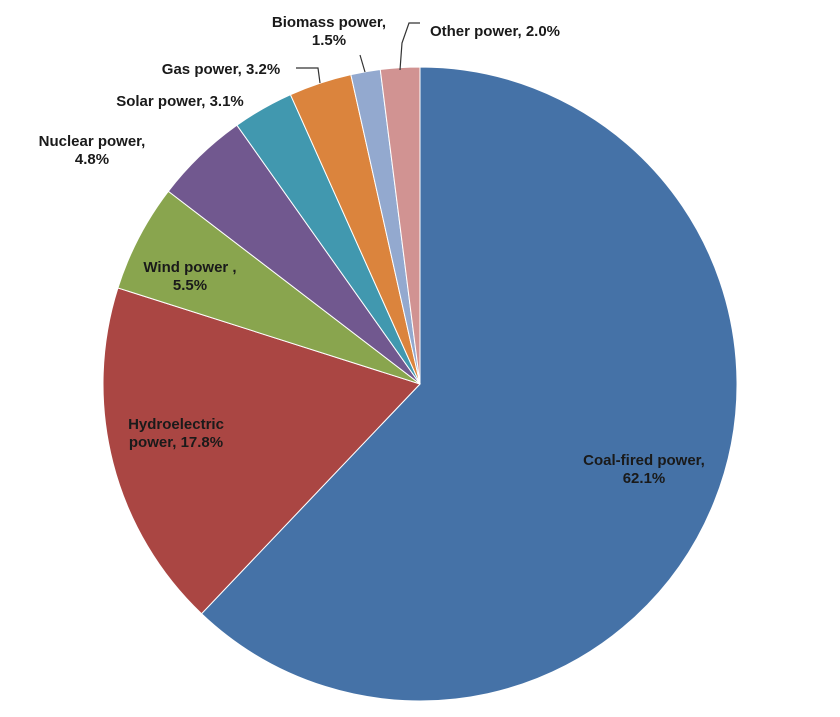  I want to click on slice-label-biomass-power: Biomass power, 1.5%, so click(329, 31).